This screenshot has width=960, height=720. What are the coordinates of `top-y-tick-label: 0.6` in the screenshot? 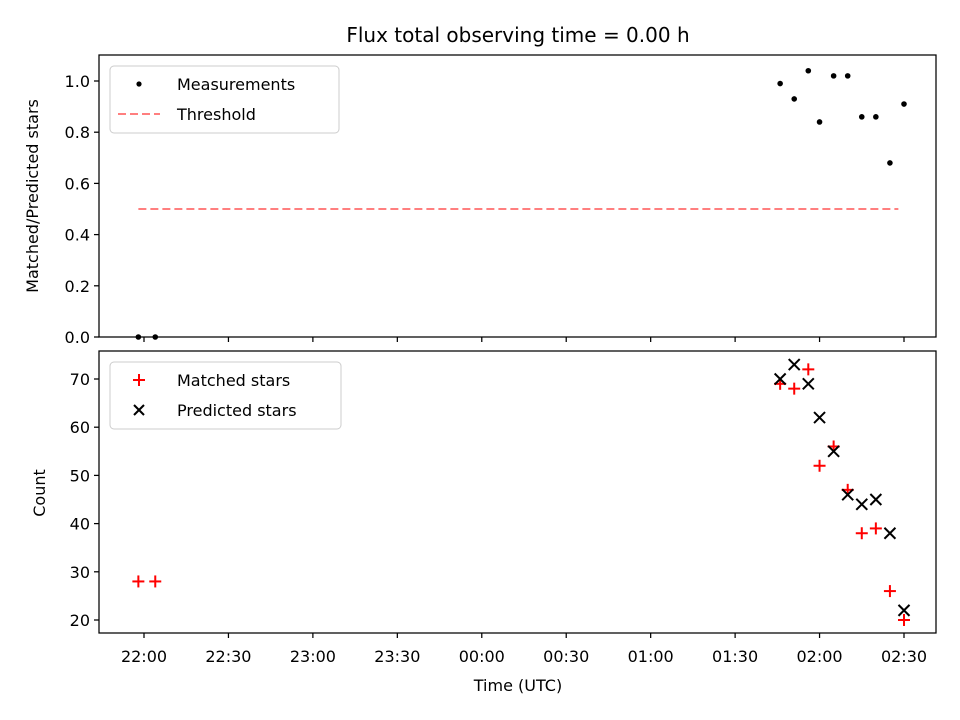 It's located at (77, 183).